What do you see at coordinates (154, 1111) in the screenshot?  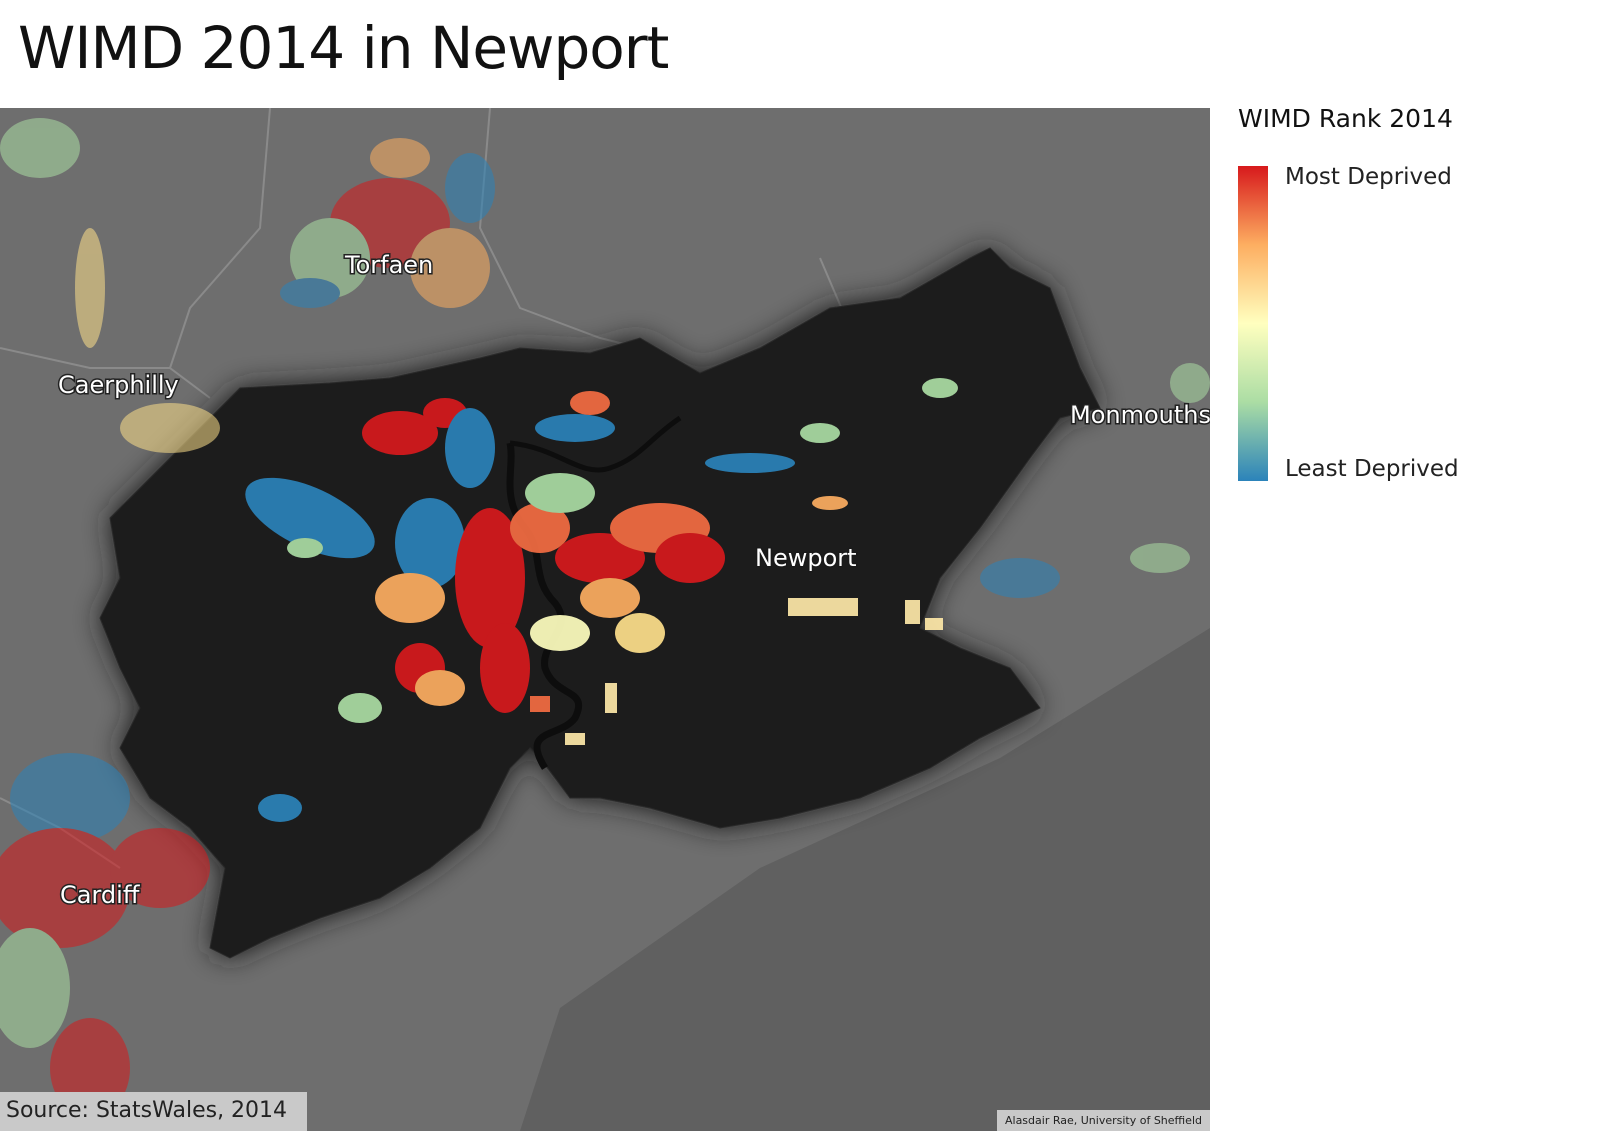 I see `source-note: Source: StatsWales, 2014` at bounding box center [154, 1111].